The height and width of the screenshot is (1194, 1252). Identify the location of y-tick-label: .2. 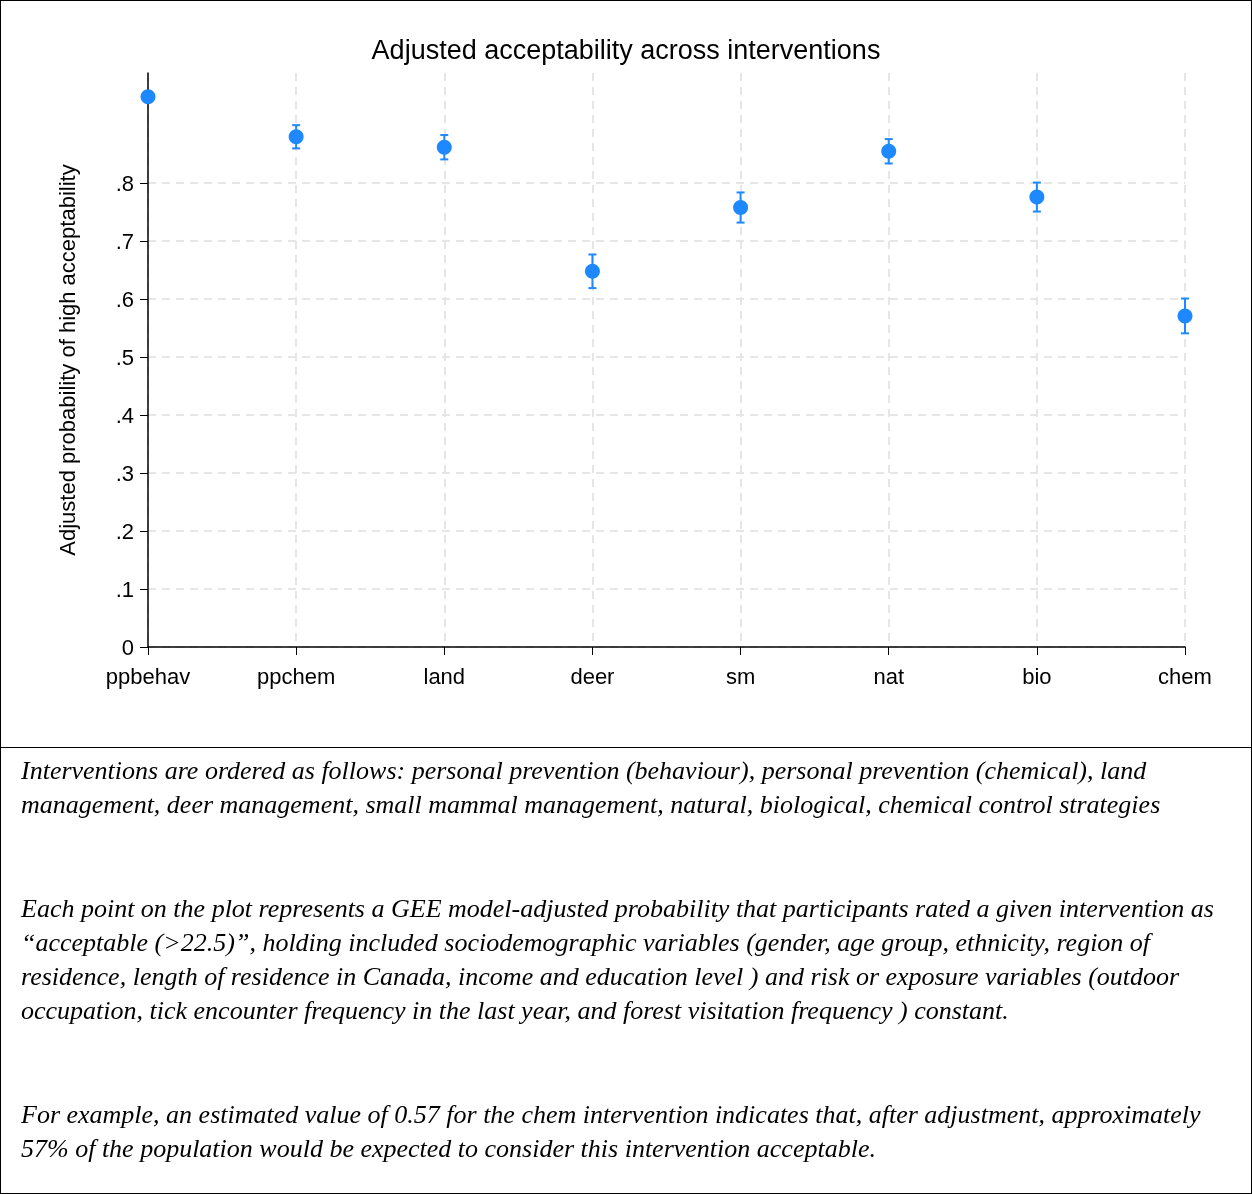
(124, 531).